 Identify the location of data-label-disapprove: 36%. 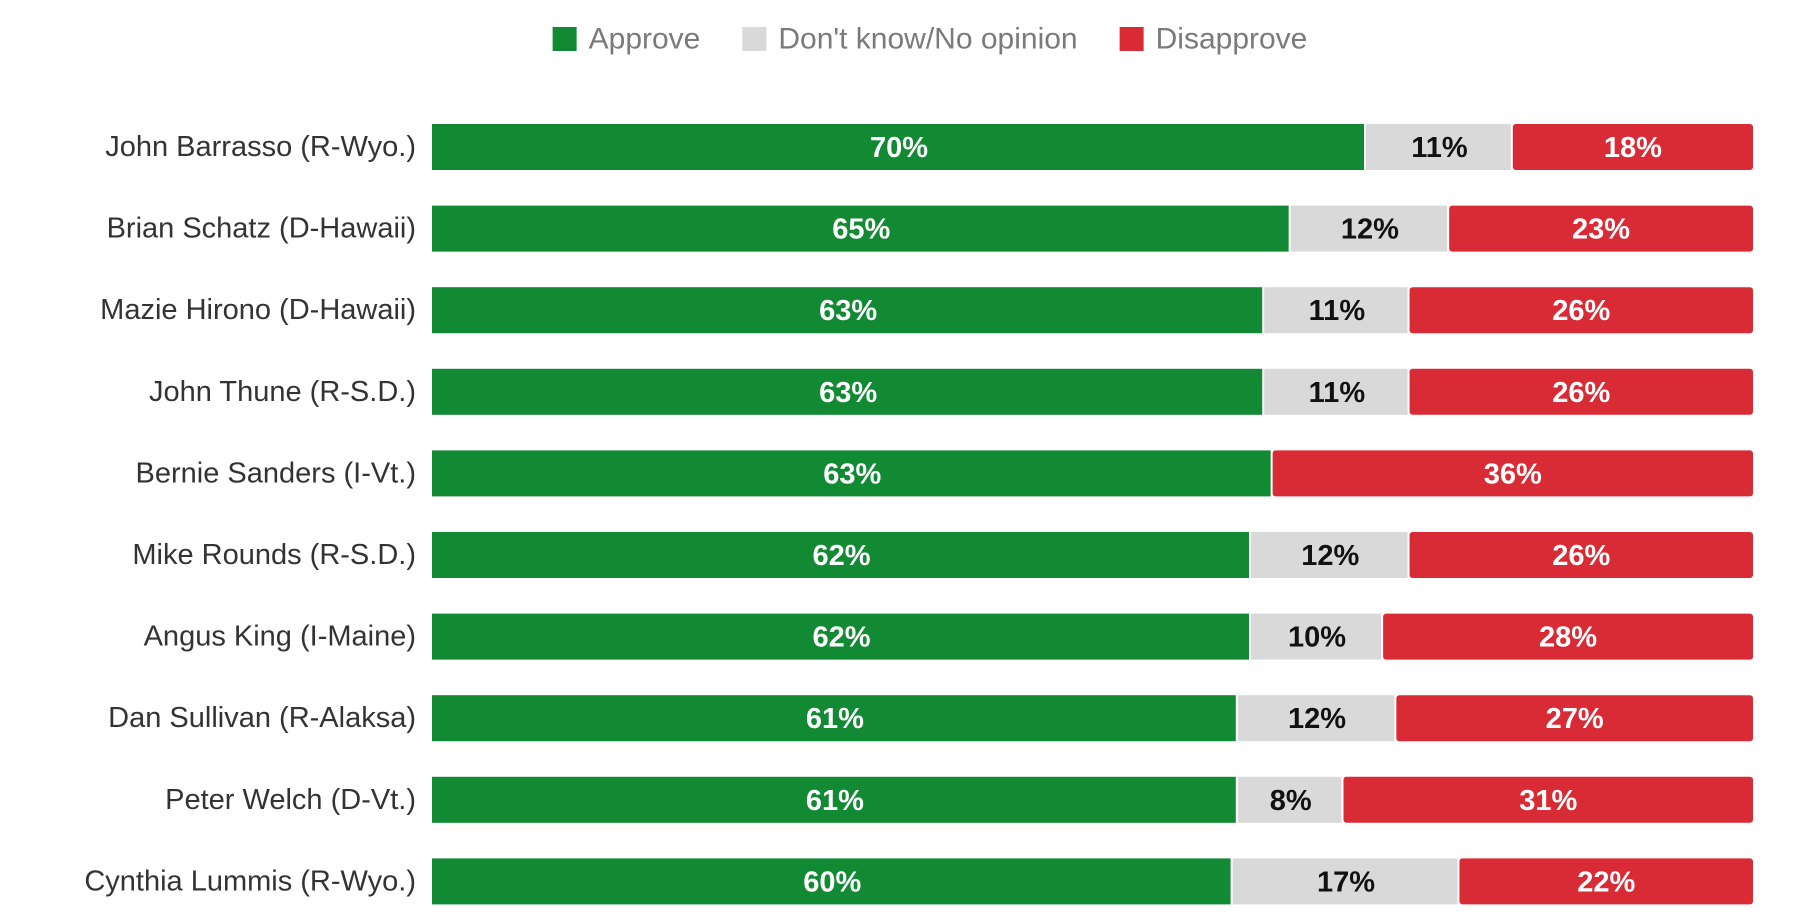
(1513, 474).